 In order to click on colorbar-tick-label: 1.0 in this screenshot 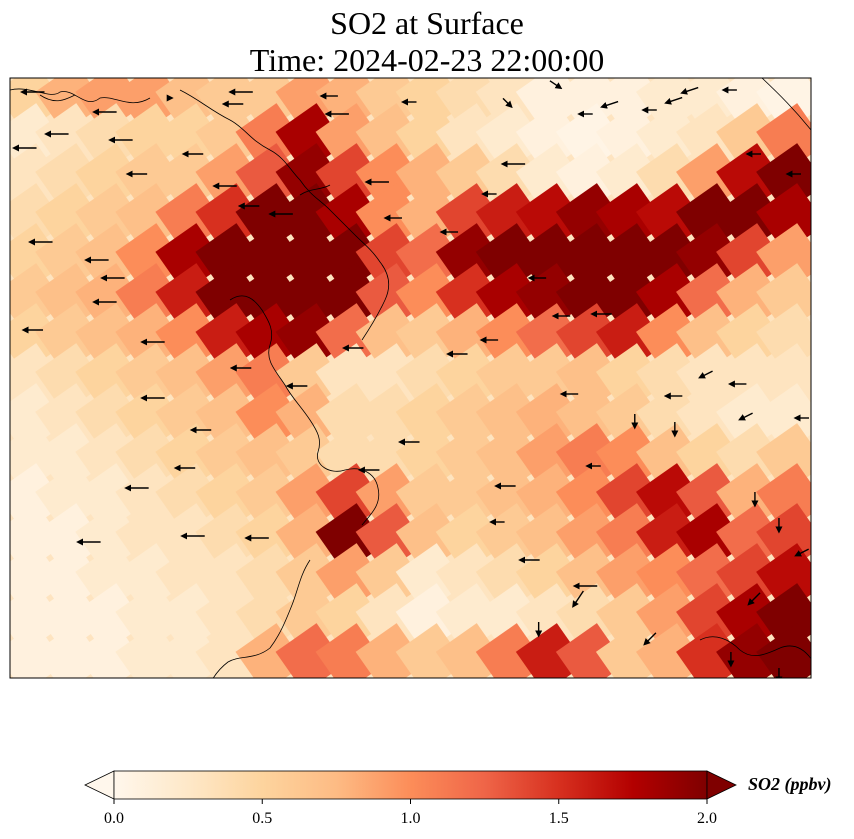, I will do `click(411, 818)`.